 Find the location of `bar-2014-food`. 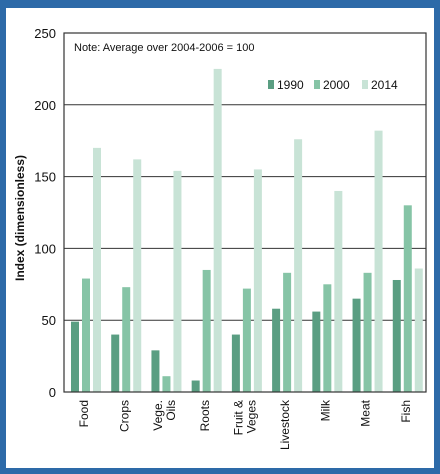

bar-2014-food is located at coordinates (97, 269).